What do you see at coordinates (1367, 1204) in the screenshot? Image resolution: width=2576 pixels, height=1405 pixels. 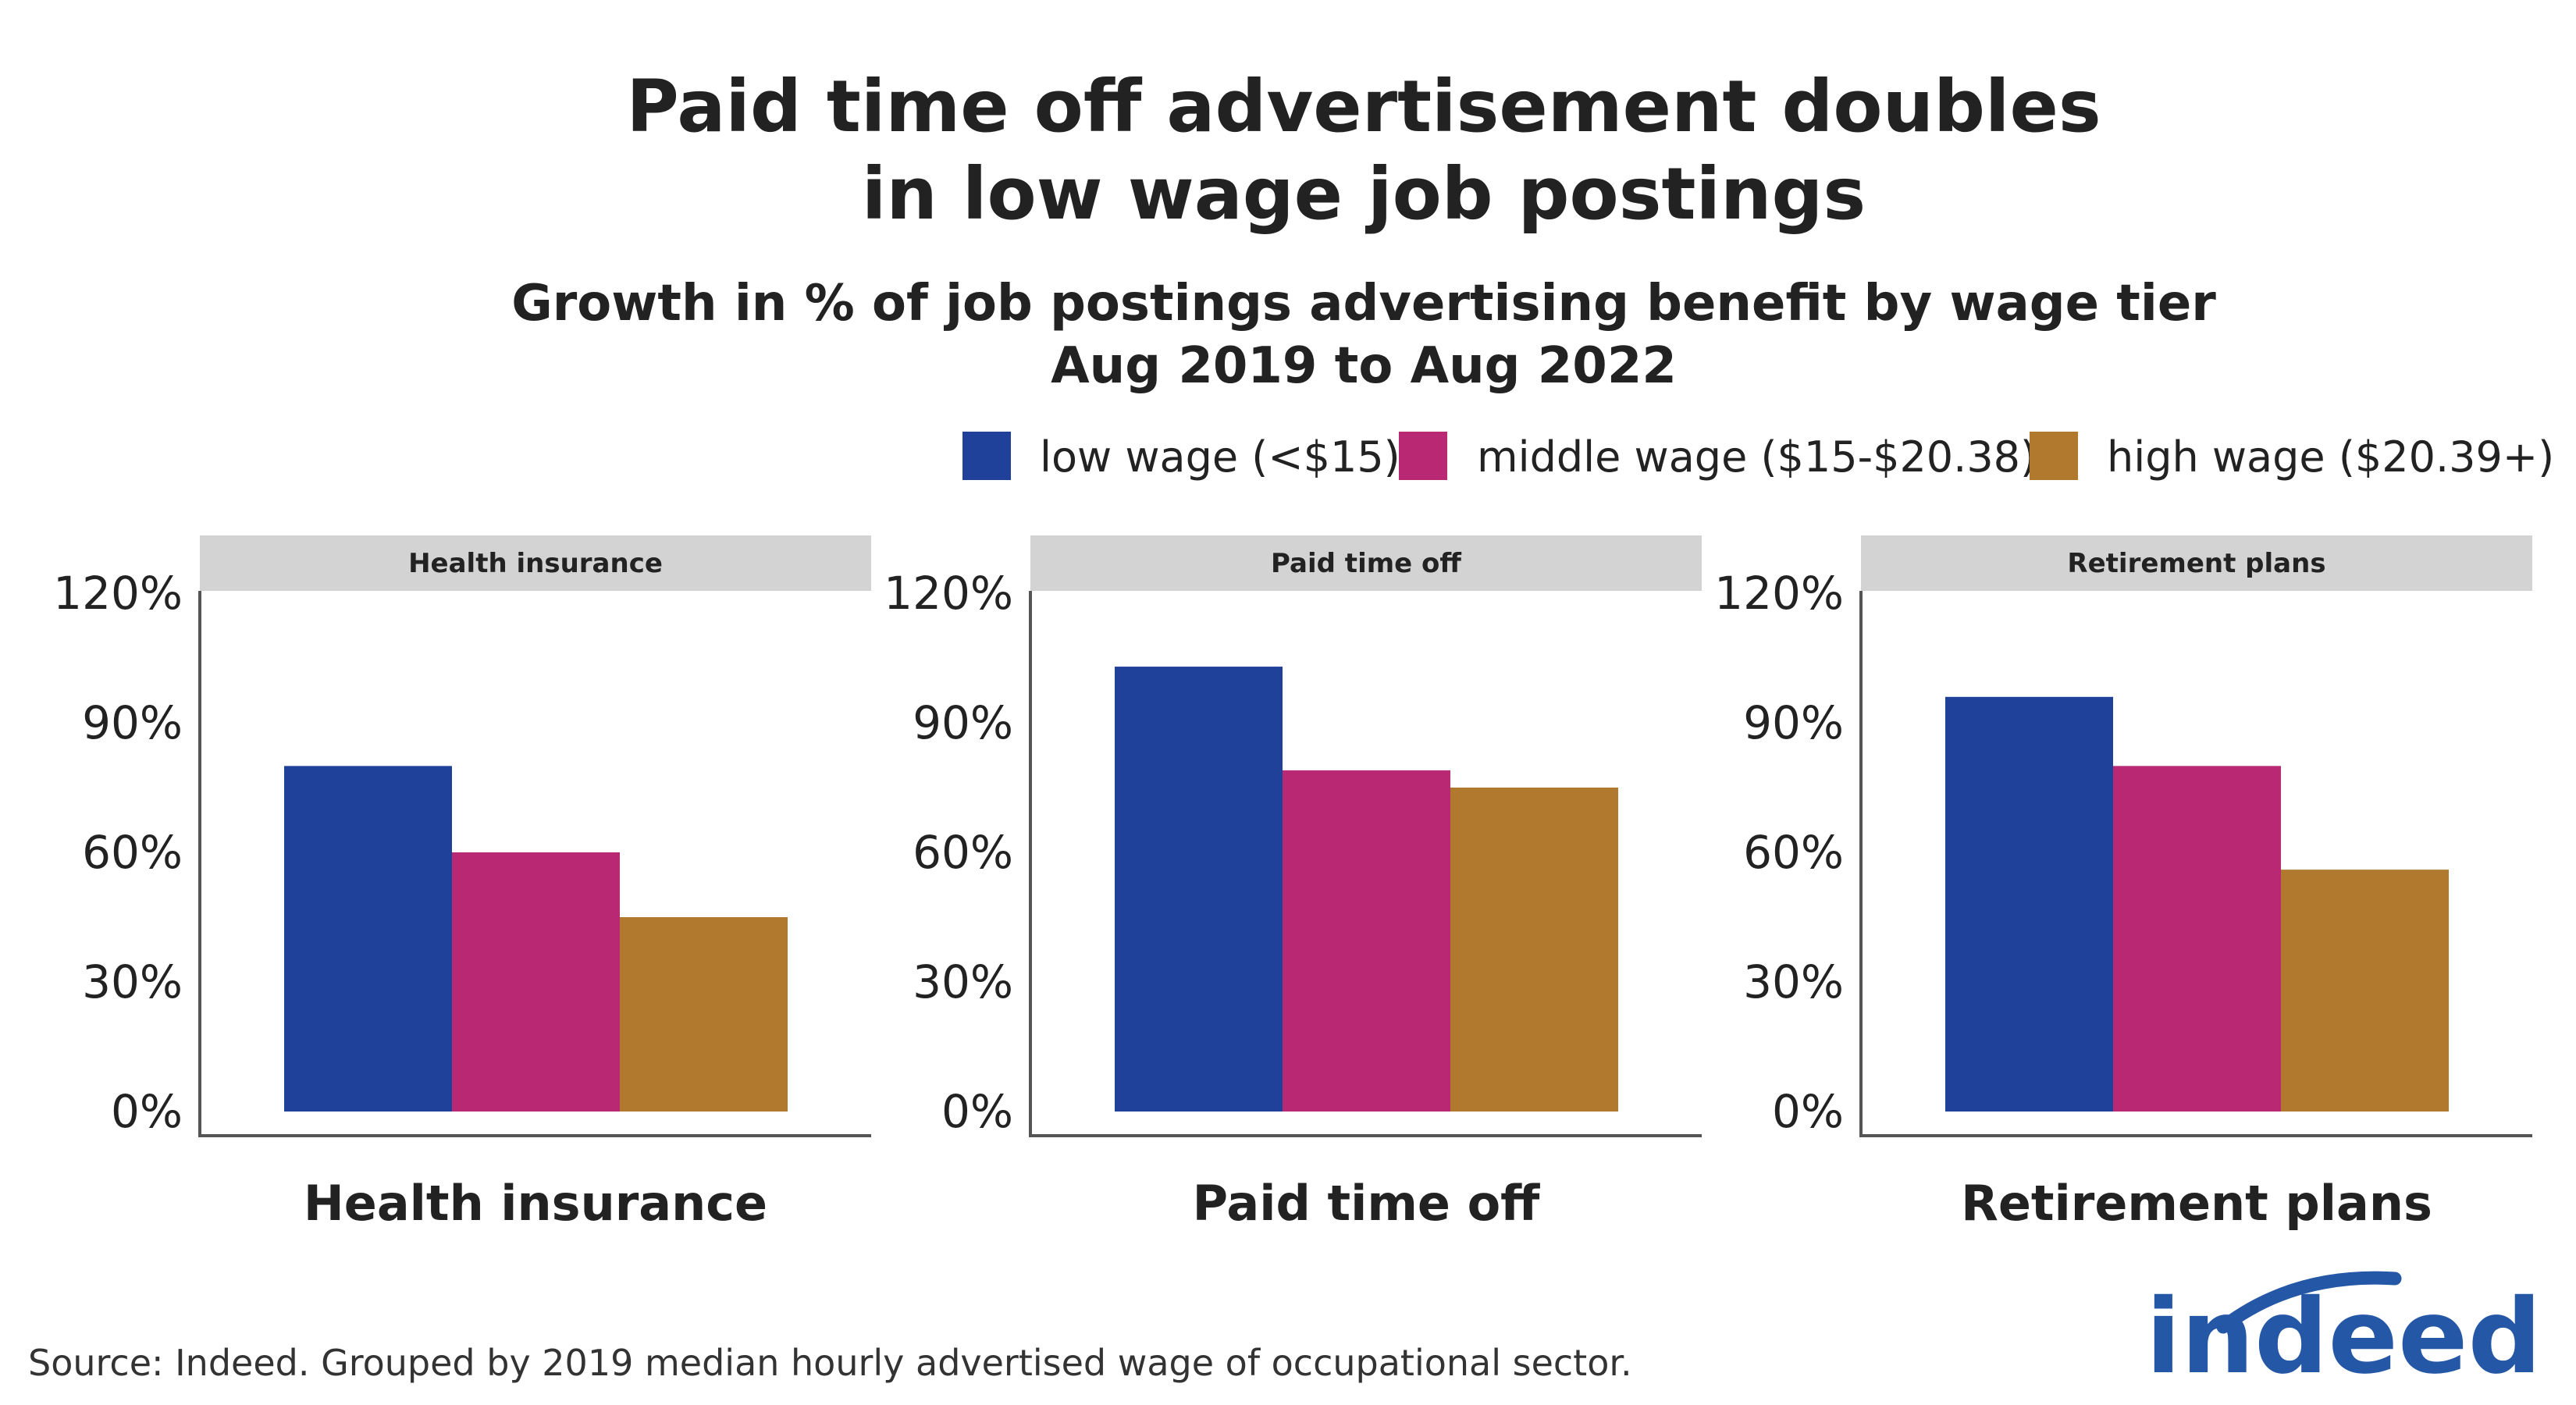 I see `x-category-label: Paid time off` at bounding box center [1367, 1204].